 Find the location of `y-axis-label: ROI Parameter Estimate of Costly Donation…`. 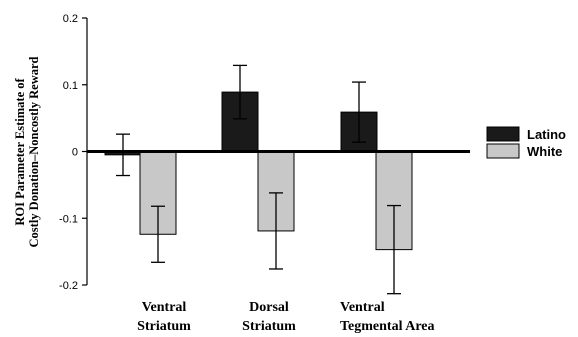

y-axis-label: ROI Parameter Estimate of Costly Donation… is located at coordinates (27, 151).